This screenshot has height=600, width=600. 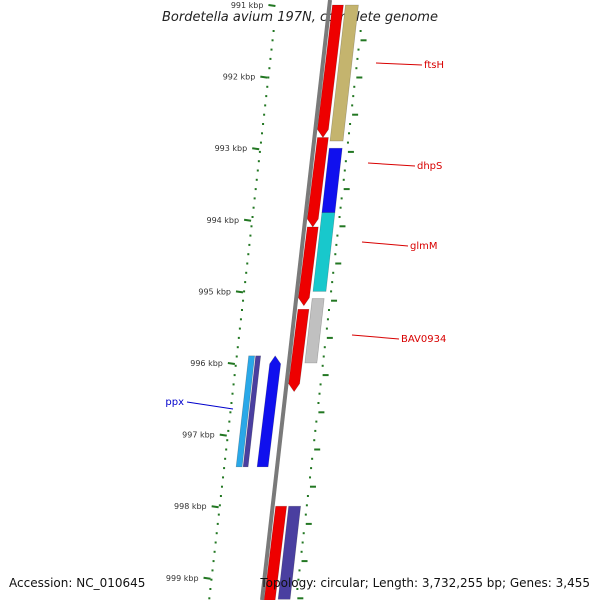 I want to click on genome-backbone, so click(x=296, y=300).